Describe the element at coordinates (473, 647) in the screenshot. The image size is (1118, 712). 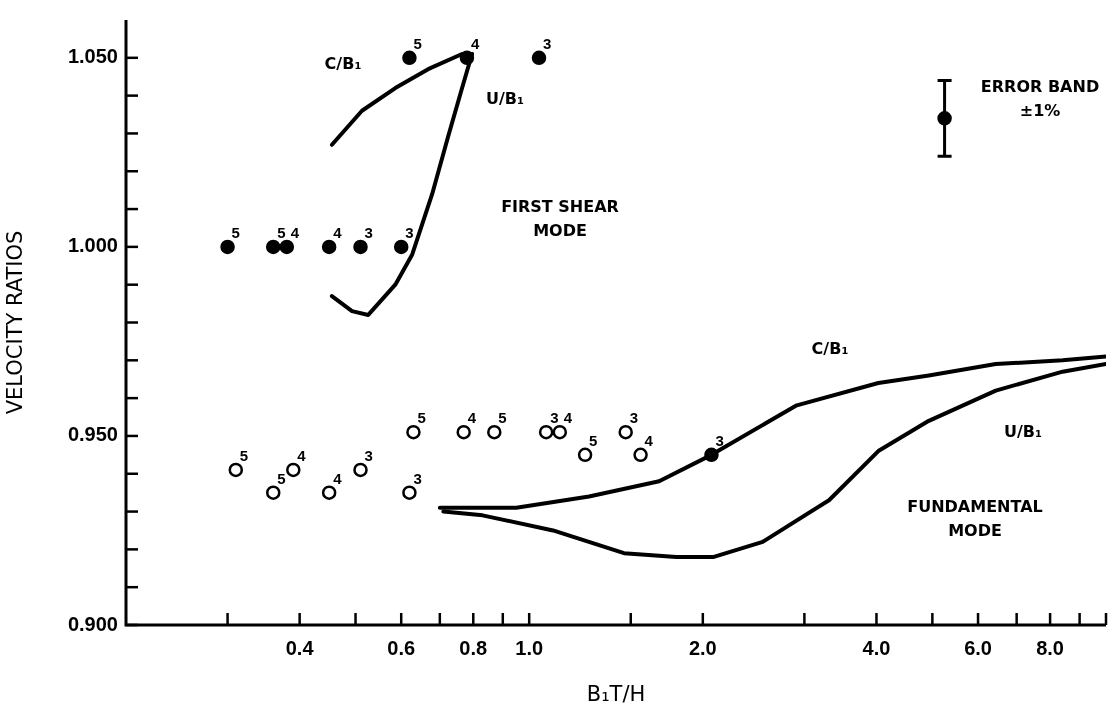
I see `x-tick-label: 0.8` at that location.